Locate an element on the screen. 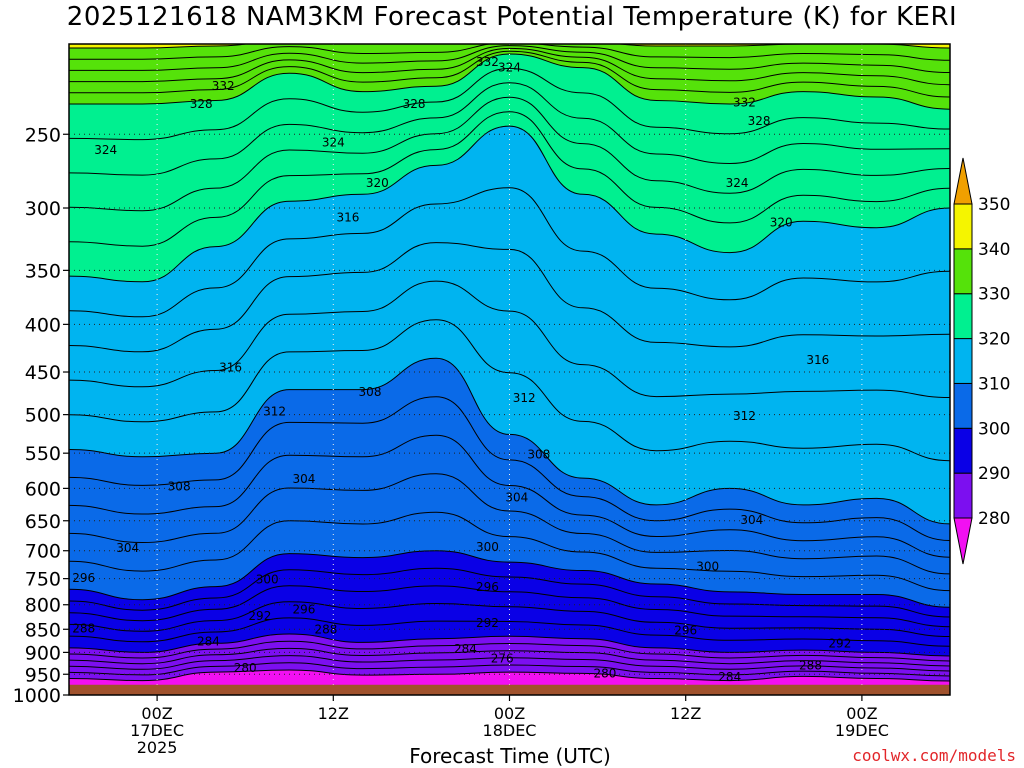 This screenshot has width=1024, height=768. contour-label-11: 324 is located at coordinates (737, 183).